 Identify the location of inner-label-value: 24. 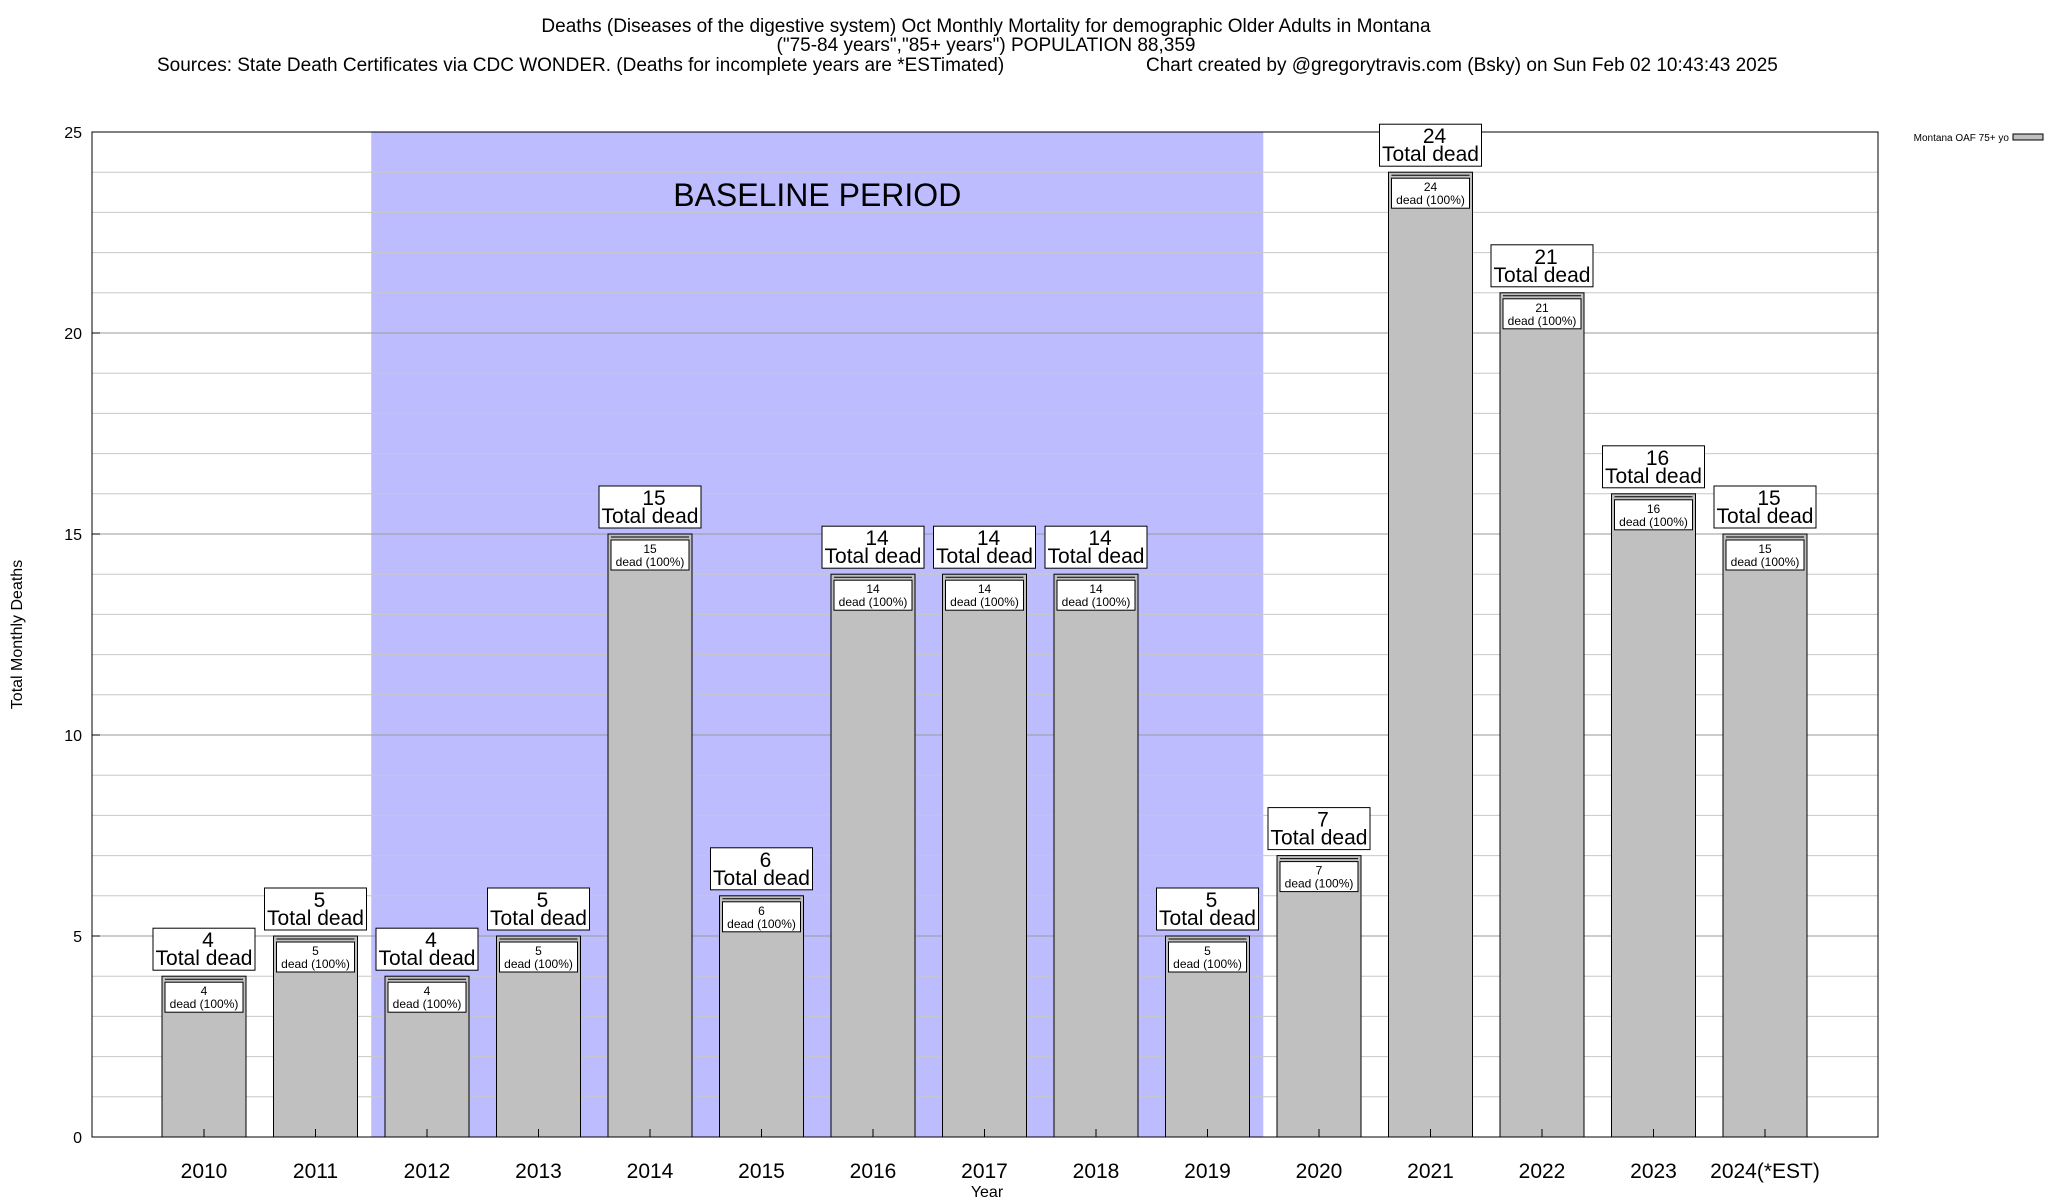
(1431, 187).